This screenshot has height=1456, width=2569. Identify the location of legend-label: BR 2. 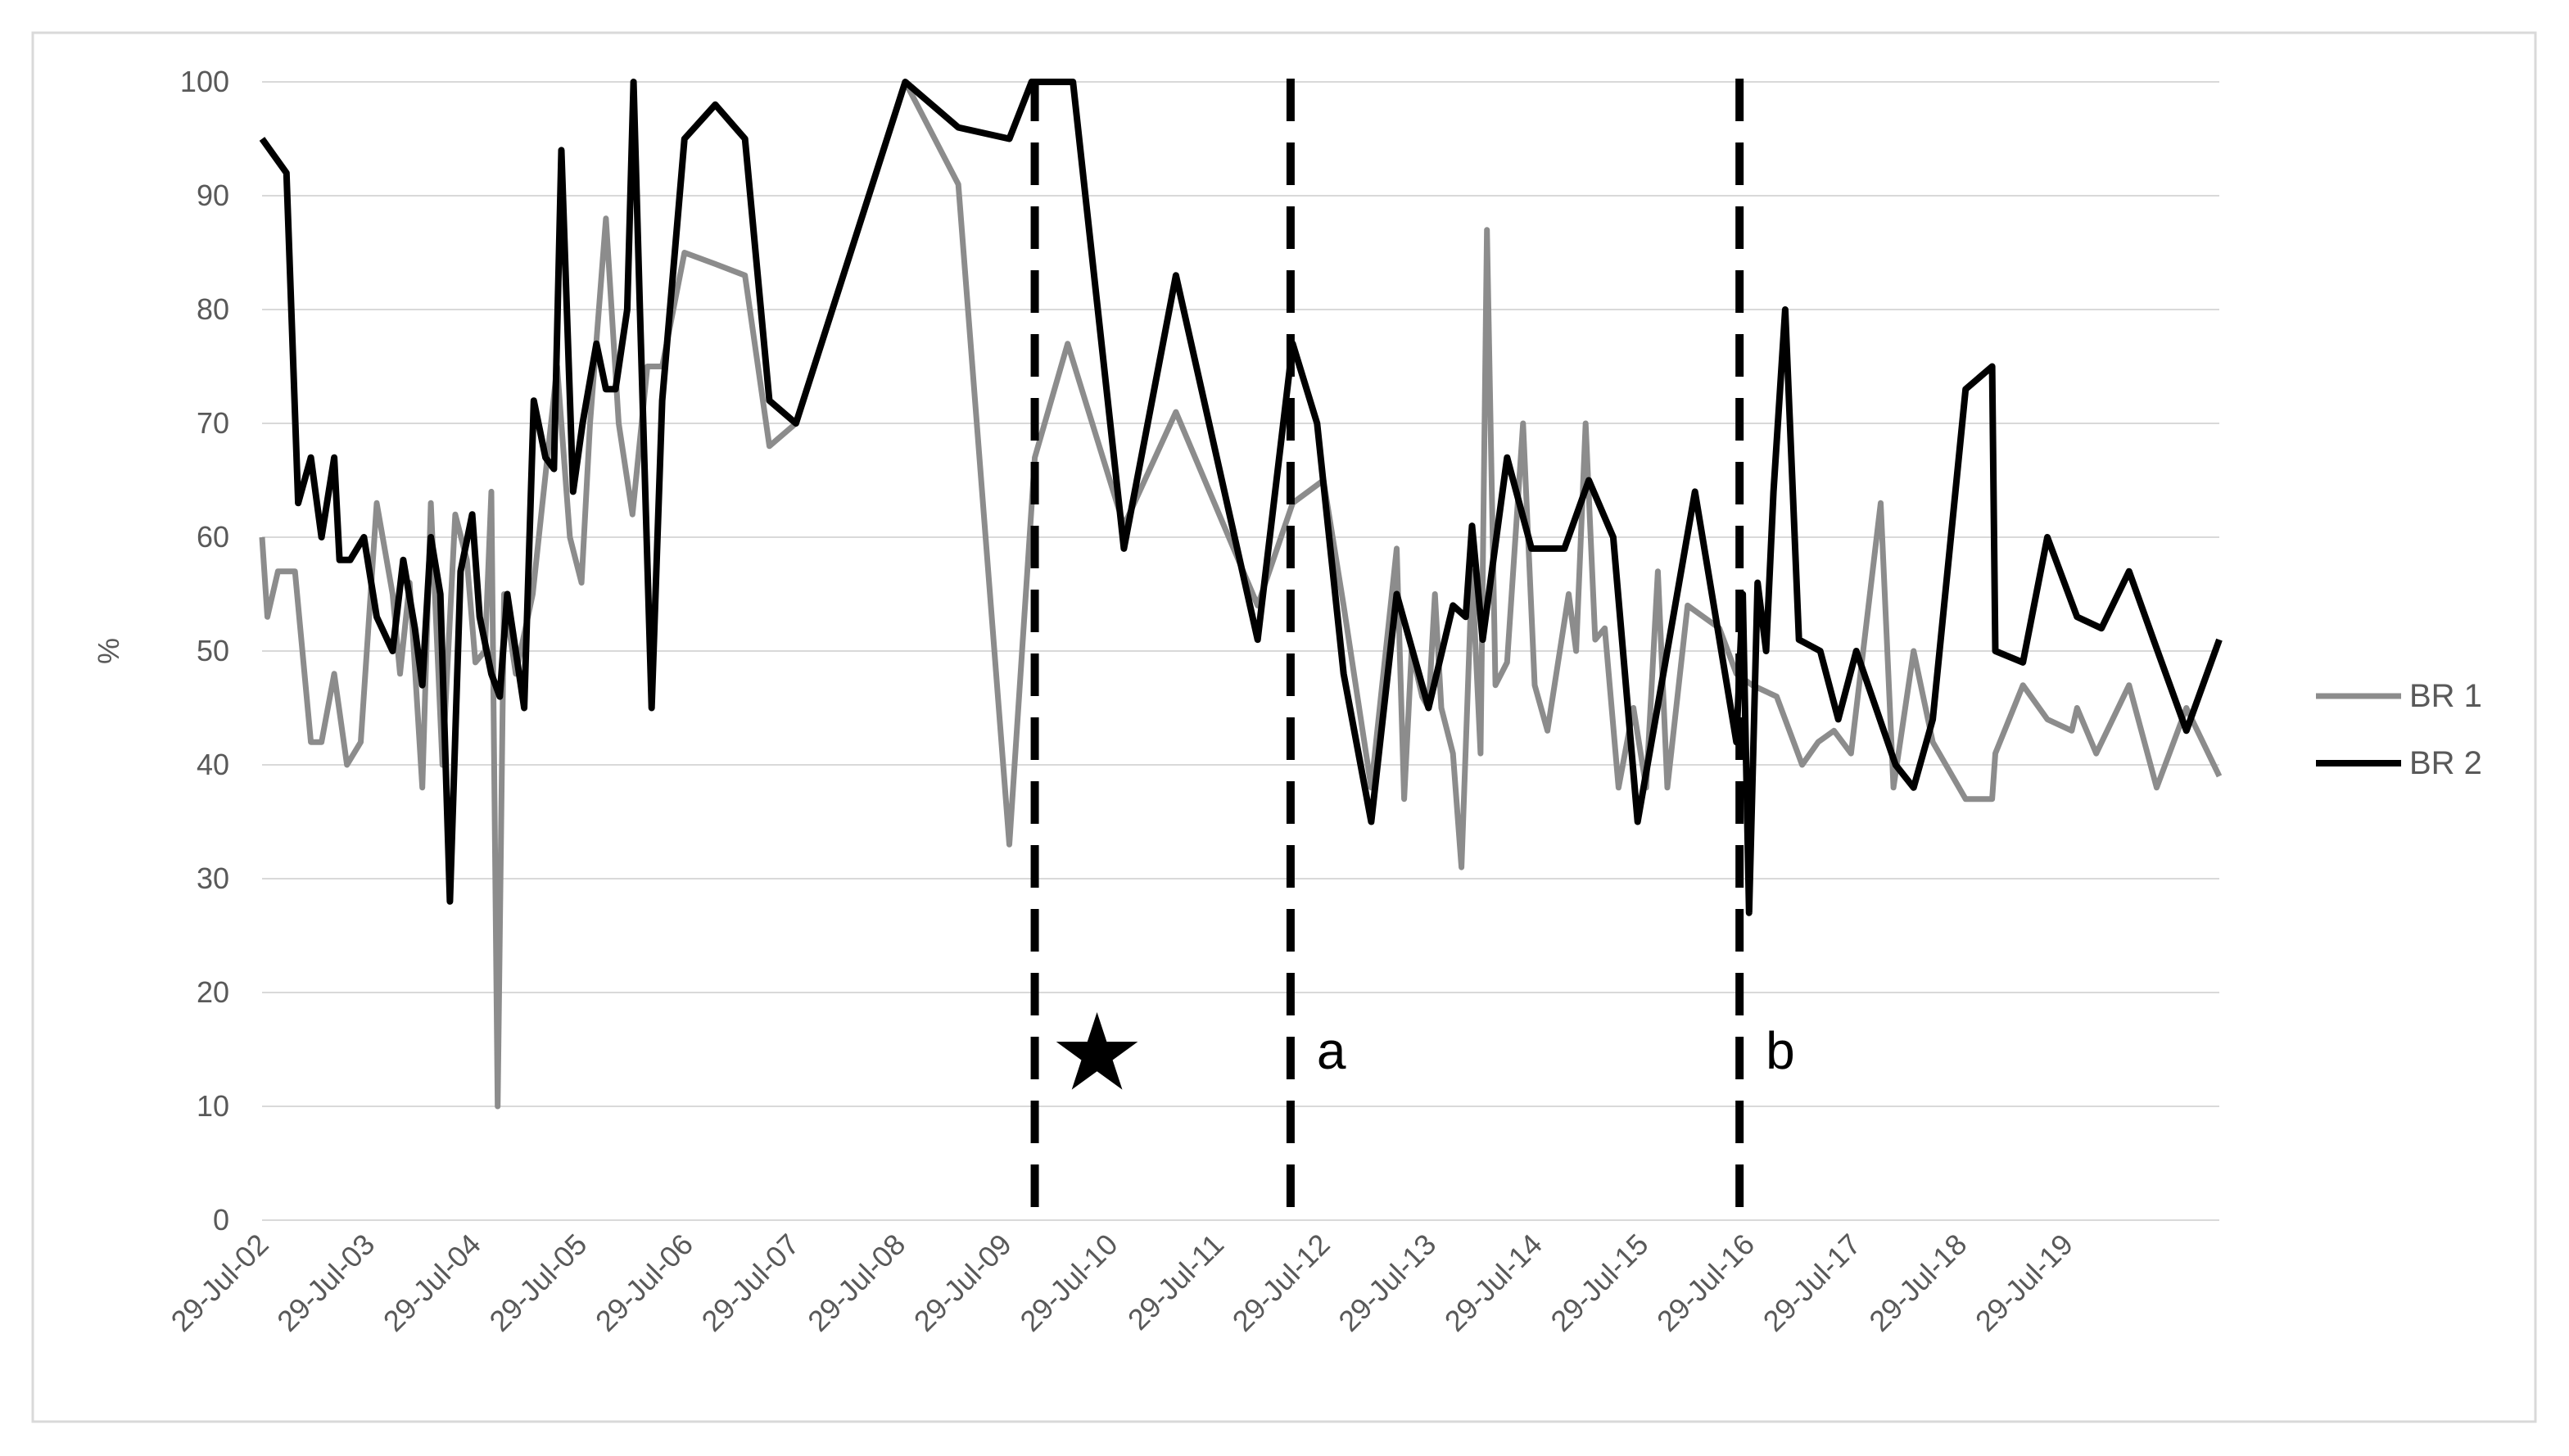
(2445, 763).